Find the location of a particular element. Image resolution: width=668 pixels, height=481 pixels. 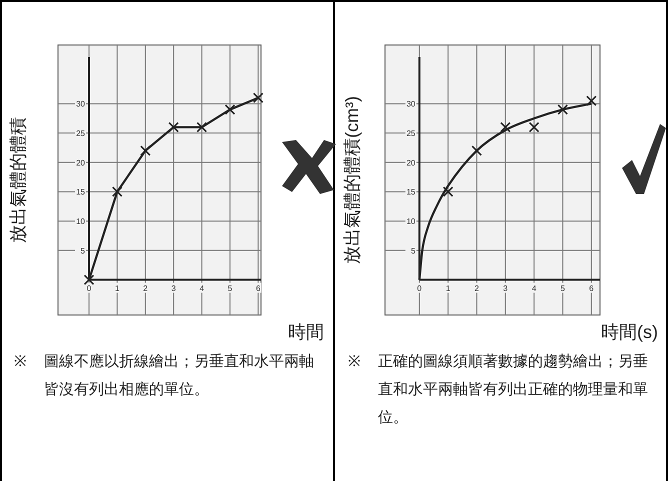

y-axis-title: 放出氣體的體積 is located at coordinates (18, 180).